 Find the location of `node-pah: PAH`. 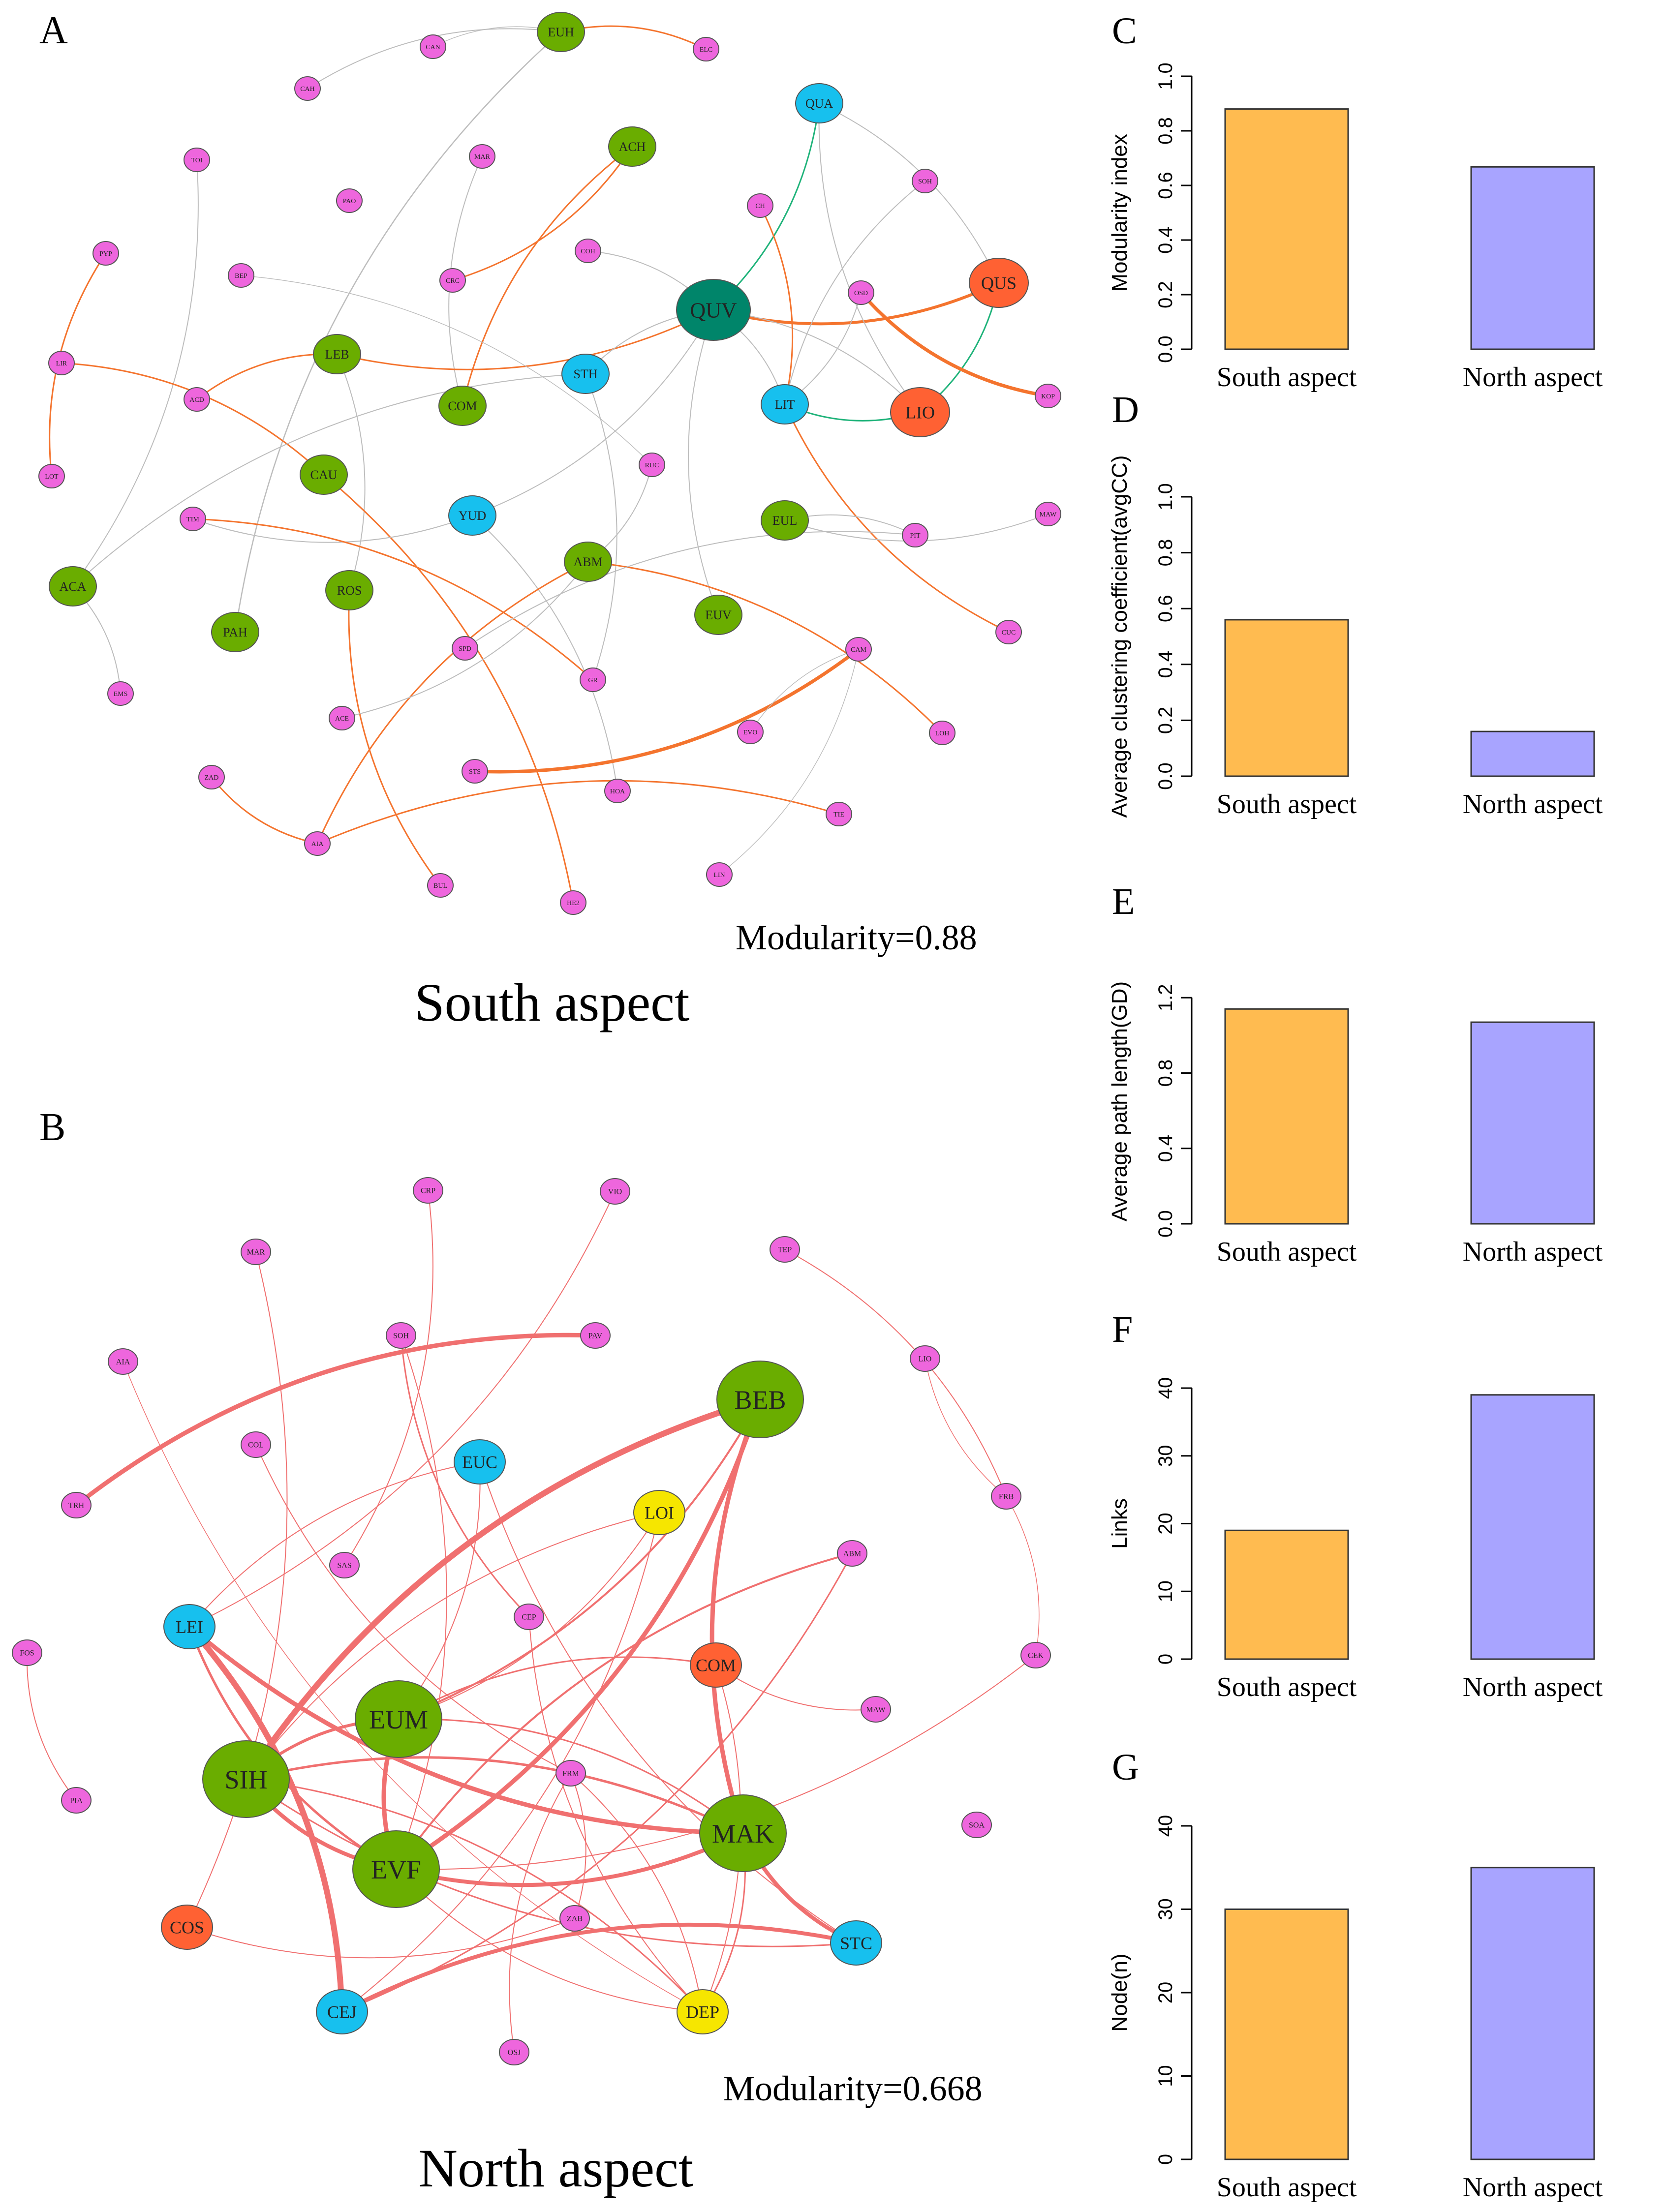

node-pah: PAH is located at coordinates (235, 632).